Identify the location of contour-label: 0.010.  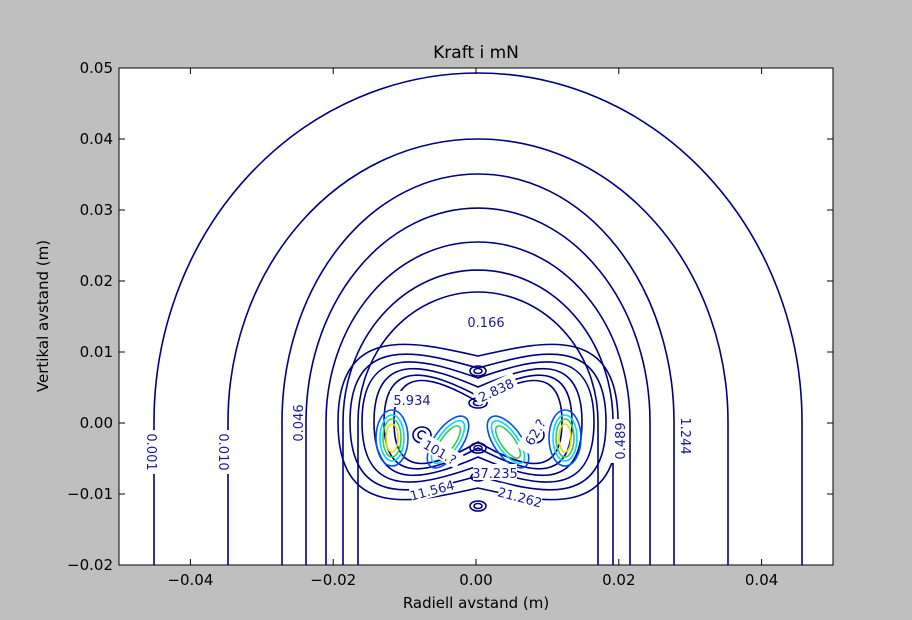
(222, 451).